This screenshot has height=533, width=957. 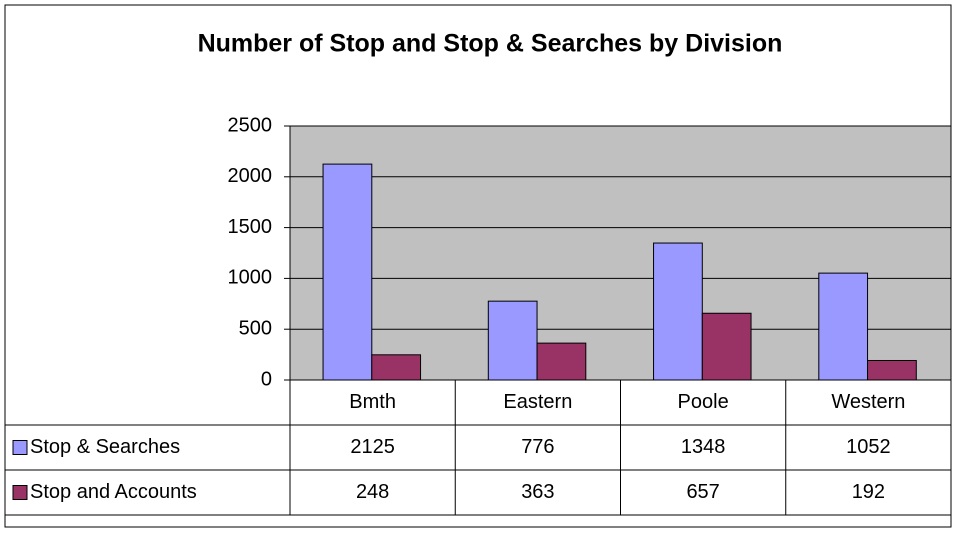 What do you see at coordinates (250, 227) in the screenshot?
I see `y-tick-label: 1500` at bounding box center [250, 227].